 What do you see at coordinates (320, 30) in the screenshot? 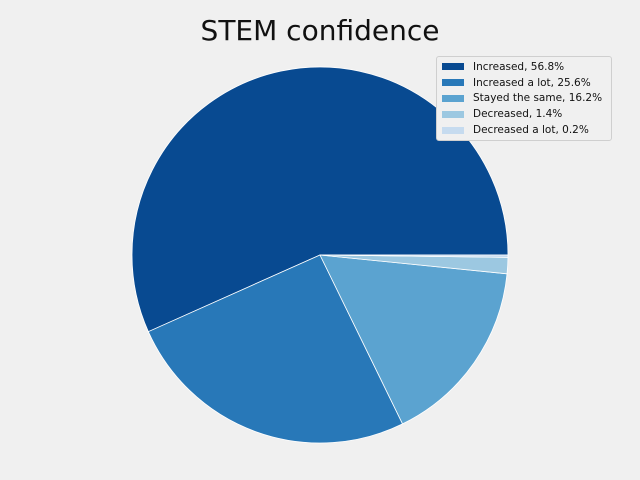
I see `chart-title: STEM confidence` at bounding box center [320, 30].